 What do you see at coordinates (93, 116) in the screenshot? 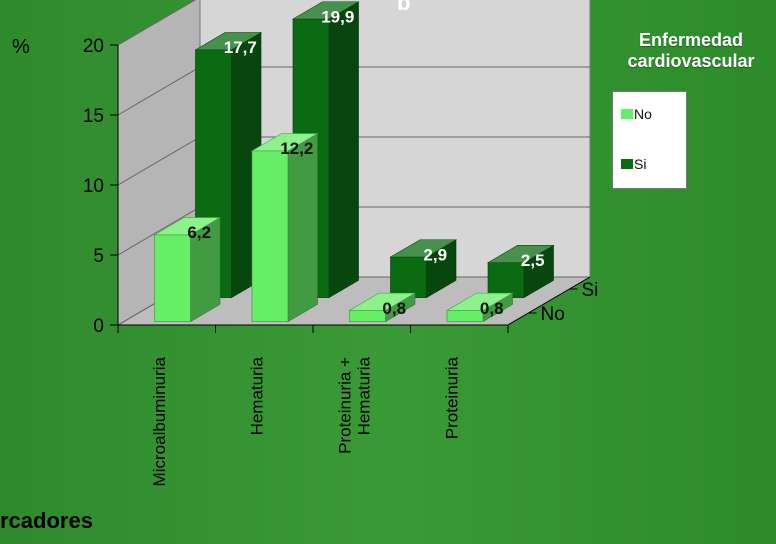
I see `y-tick-label: 15` at bounding box center [93, 116].